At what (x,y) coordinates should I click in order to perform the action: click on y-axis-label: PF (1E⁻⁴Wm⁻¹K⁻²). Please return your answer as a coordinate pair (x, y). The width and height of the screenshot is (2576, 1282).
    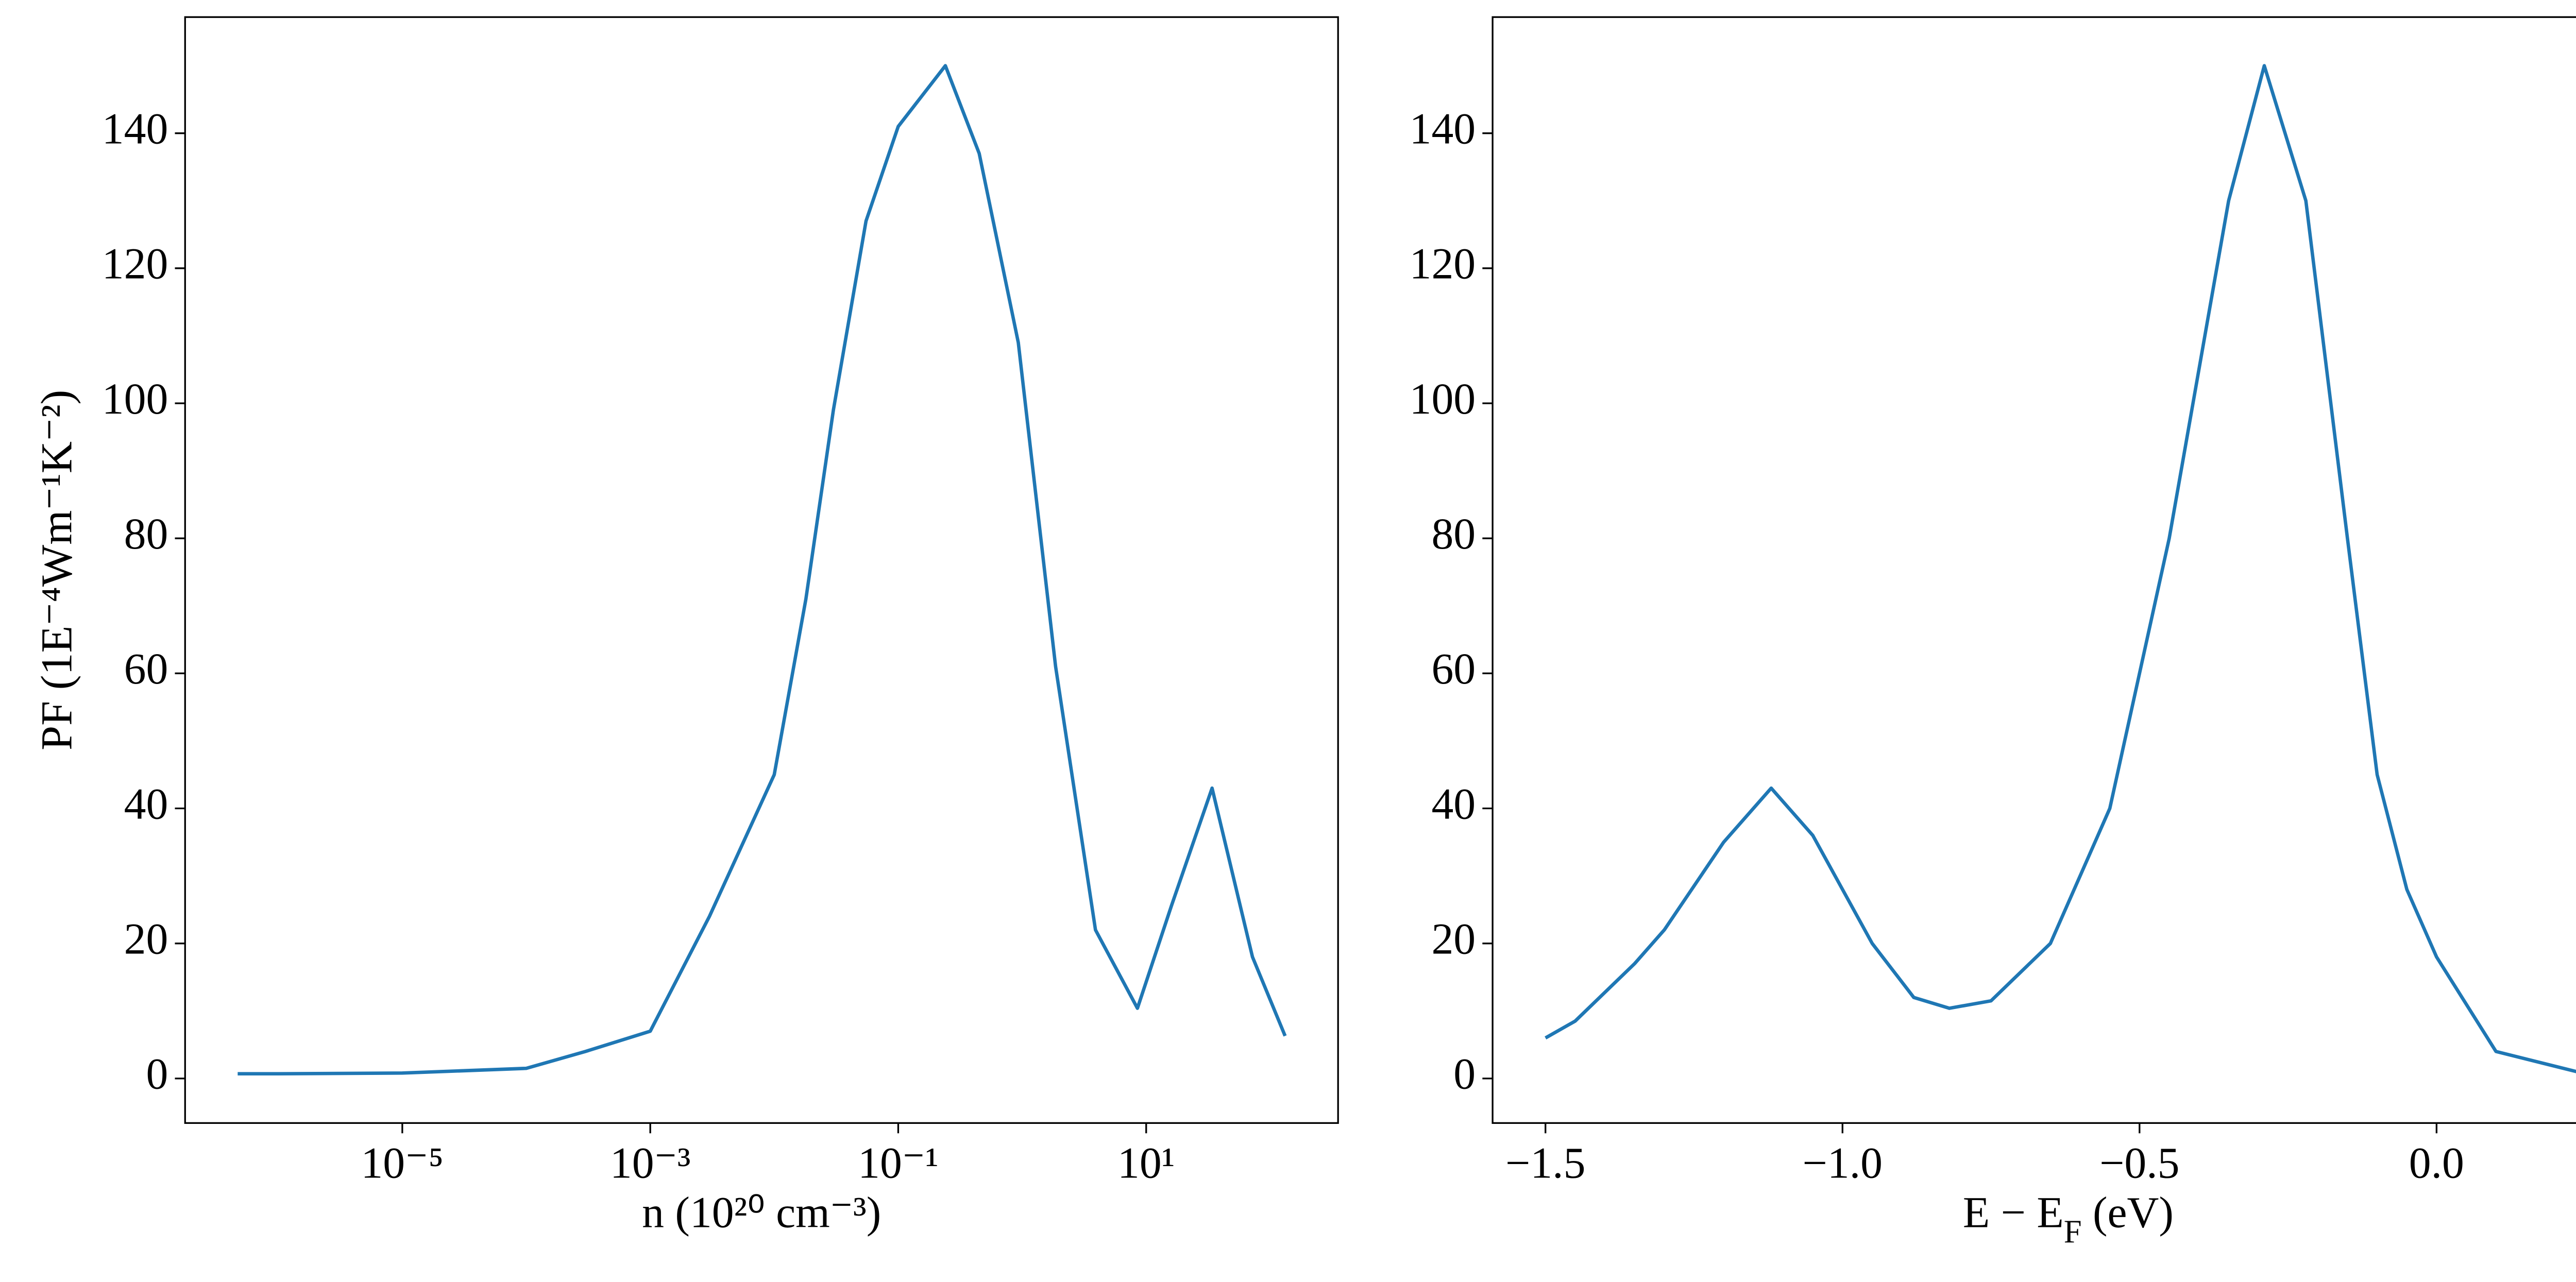
    Looking at the image, I should click on (56, 570).